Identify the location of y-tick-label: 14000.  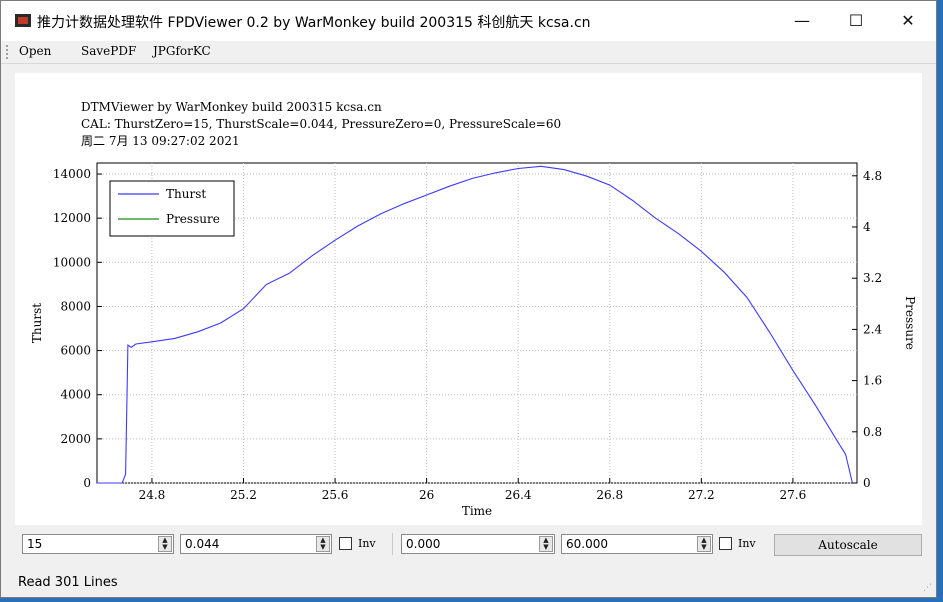
(72, 174).